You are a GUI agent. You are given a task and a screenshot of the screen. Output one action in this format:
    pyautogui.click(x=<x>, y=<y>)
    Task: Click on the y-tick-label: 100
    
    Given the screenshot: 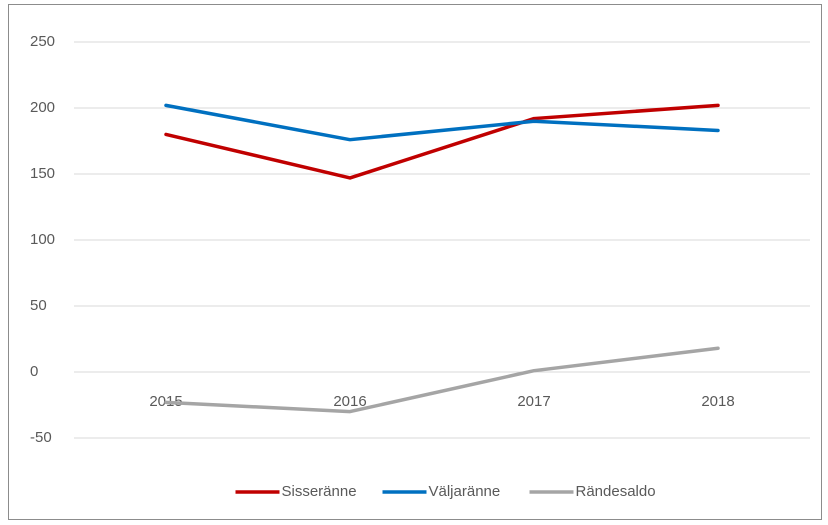 What is the action you would take?
    pyautogui.click(x=42, y=239)
    